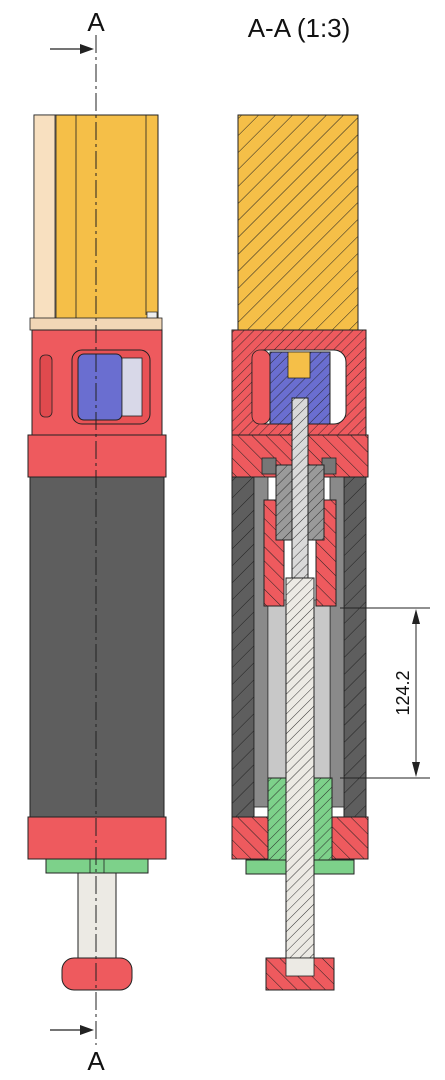 The width and height of the screenshot is (445, 1080). I want to click on section-red-end-cap, so click(300, 974).